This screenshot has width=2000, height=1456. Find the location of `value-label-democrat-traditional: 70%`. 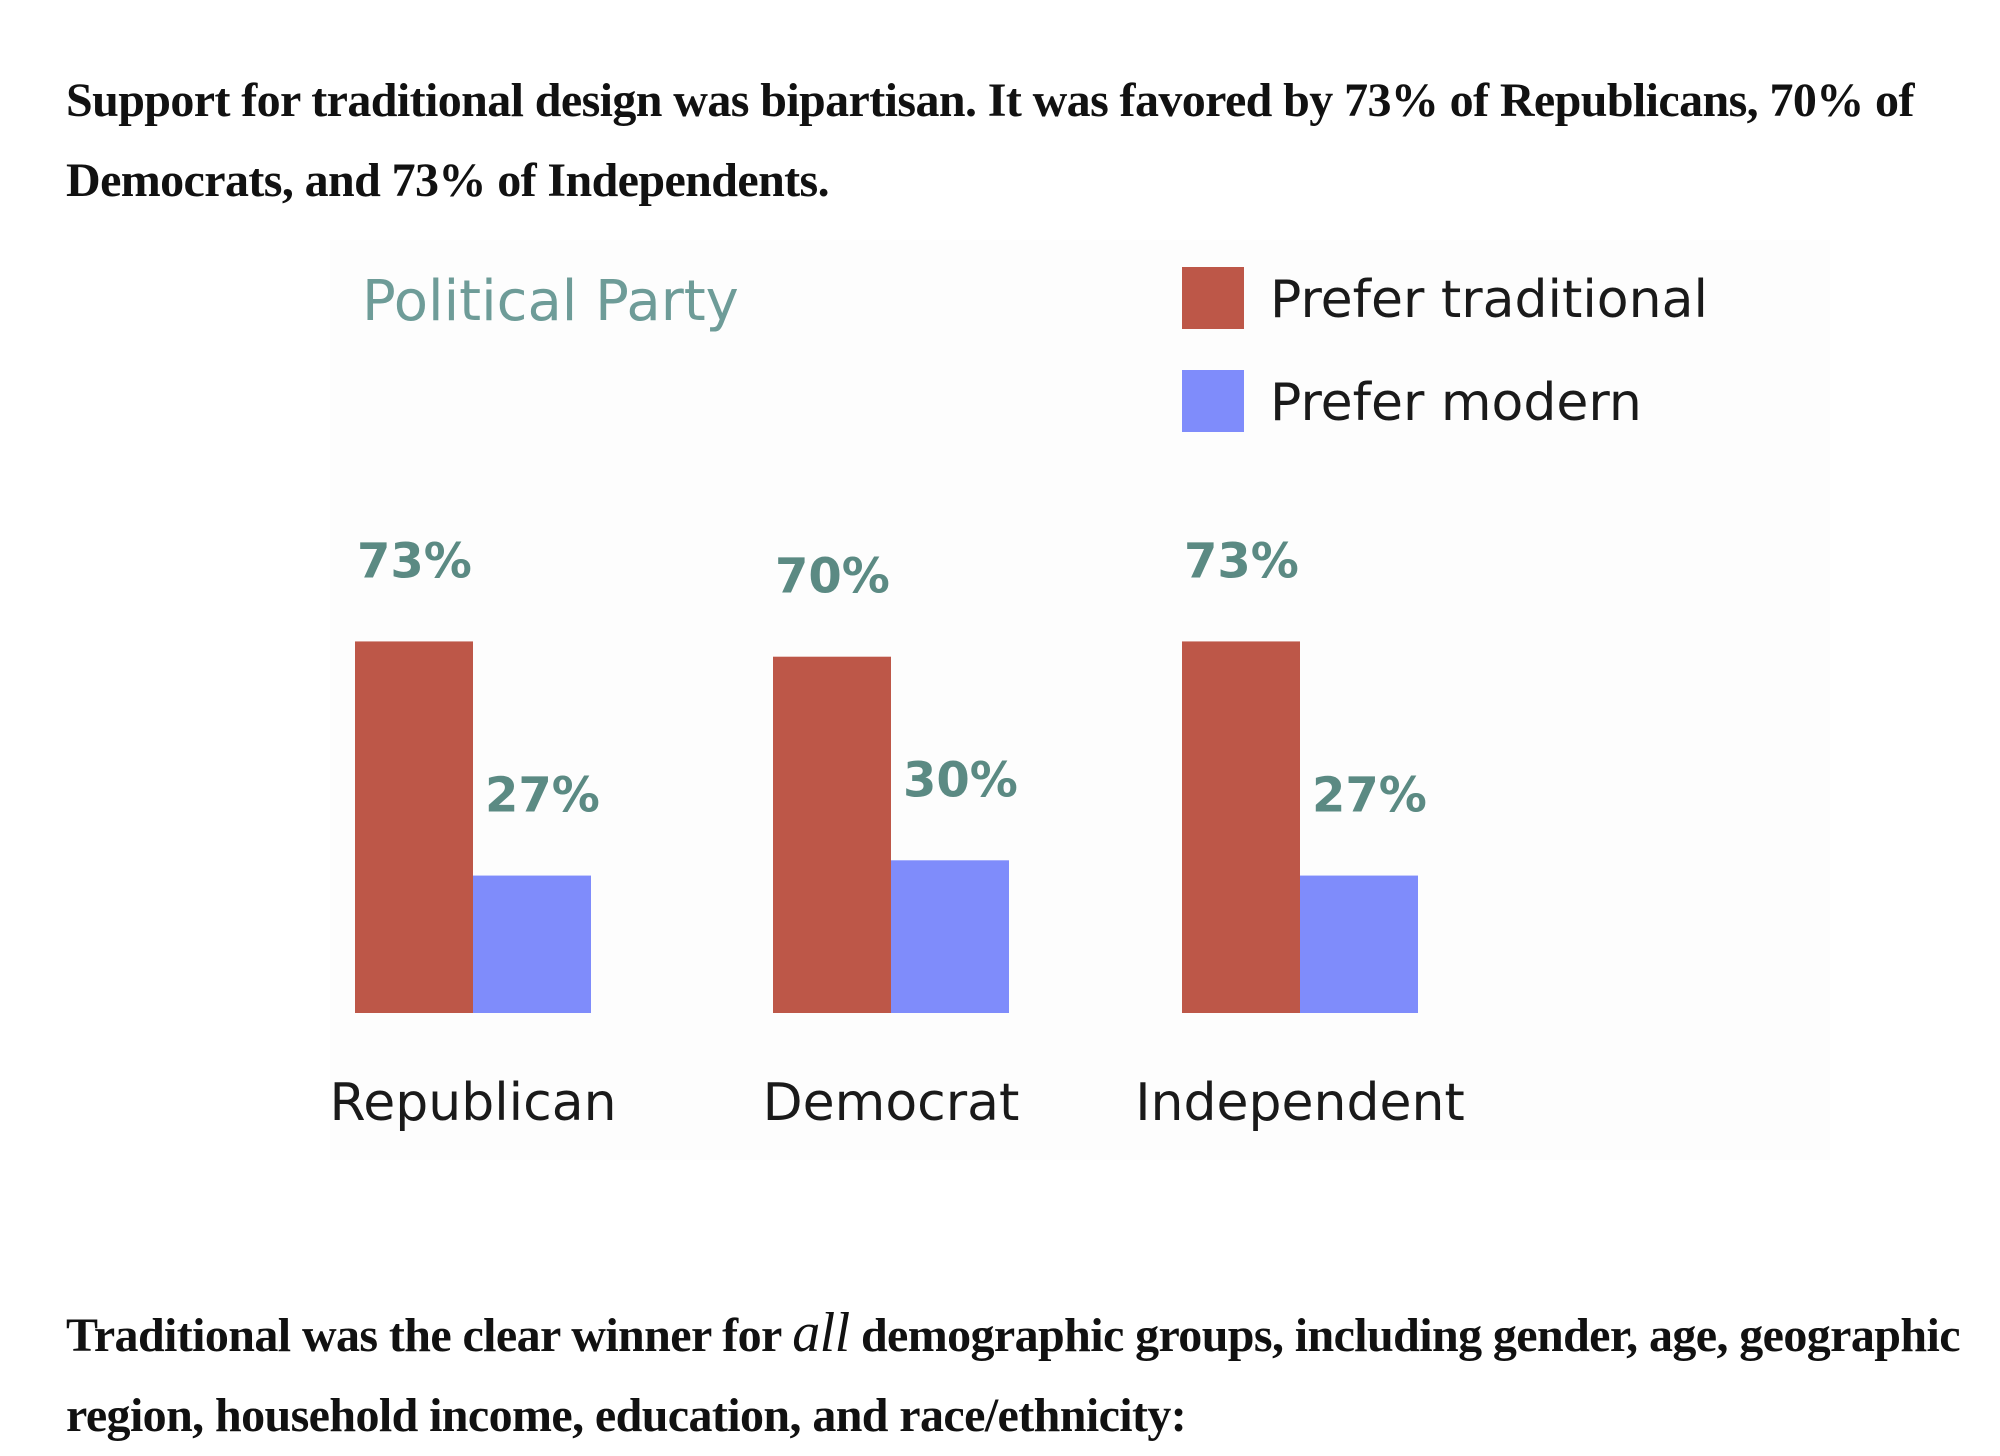

value-label-democrat-traditional: 70% is located at coordinates (832, 577).